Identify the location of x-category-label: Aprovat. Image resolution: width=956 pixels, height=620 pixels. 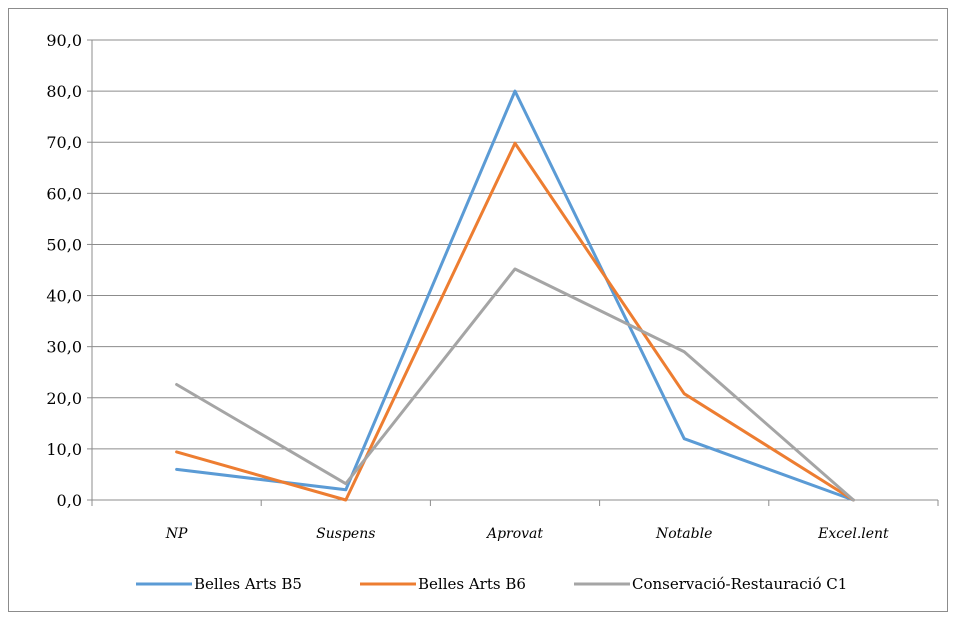
(514, 534).